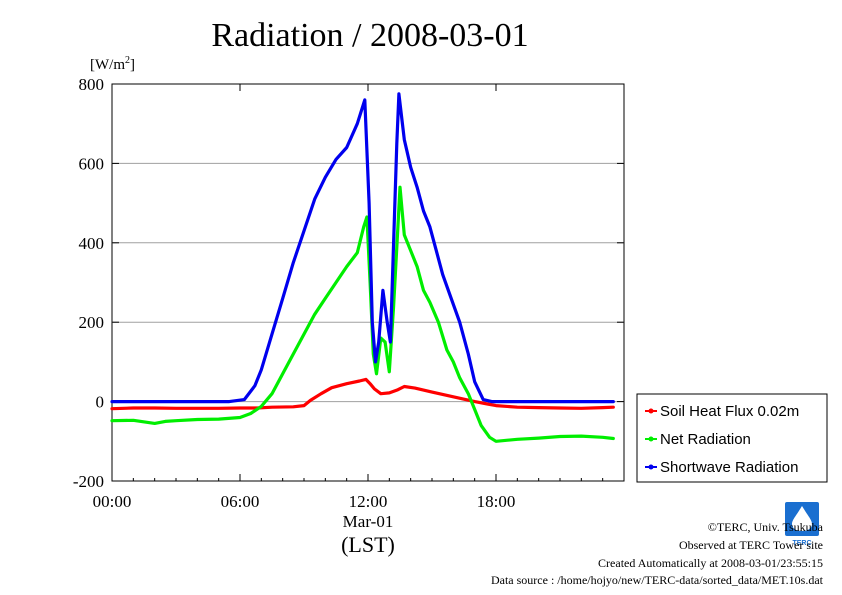 The height and width of the screenshot is (595, 842). What do you see at coordinates (127, 60) in the screenshot?
I see `y-unit-superscript: 2` at bounding box center [127, 60].